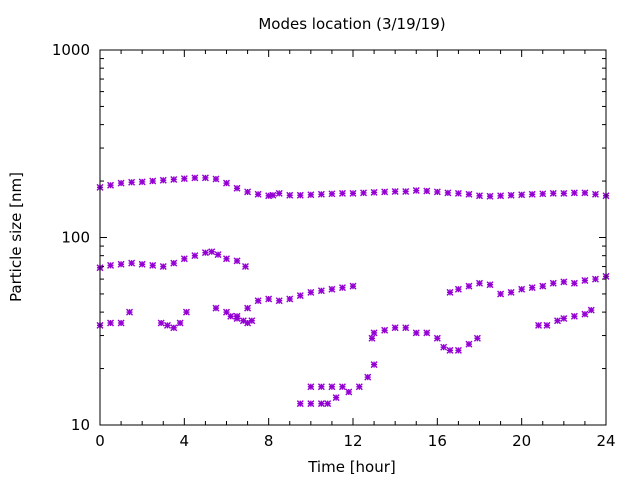 Image resolution: width=640 pixels, height=480 pixels. What do you see at coordinates (521, 441) in the screenshot?
I see `x-tick-label: 20` at bounding box center [521, 441].